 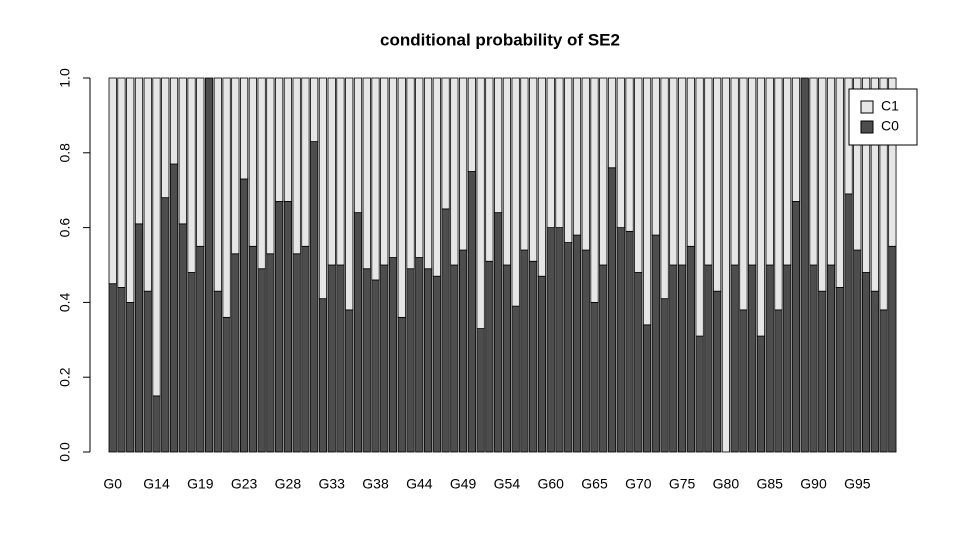 I want to click on x-tick-label: G19, so click(x=200, y=484).